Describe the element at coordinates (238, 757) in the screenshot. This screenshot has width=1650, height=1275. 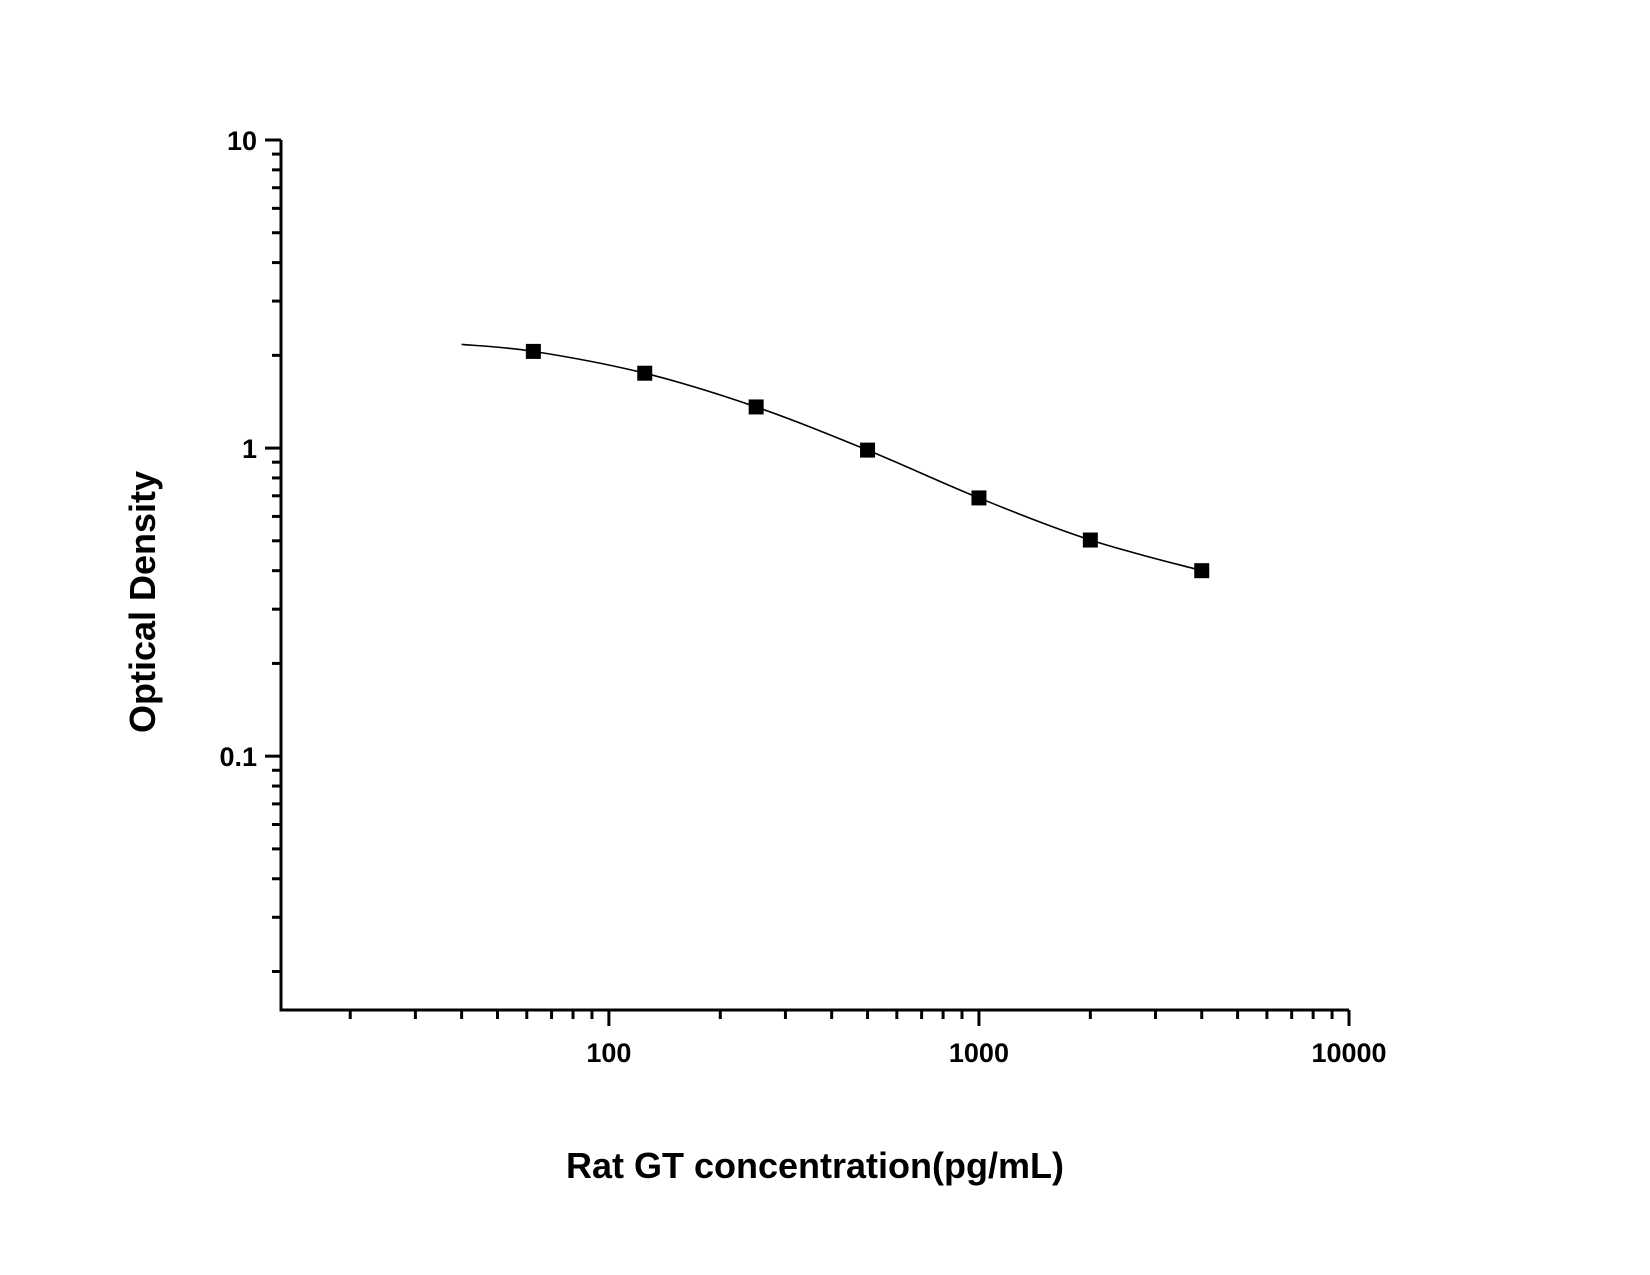
I see `y-tick-label: 0.1` at that location.